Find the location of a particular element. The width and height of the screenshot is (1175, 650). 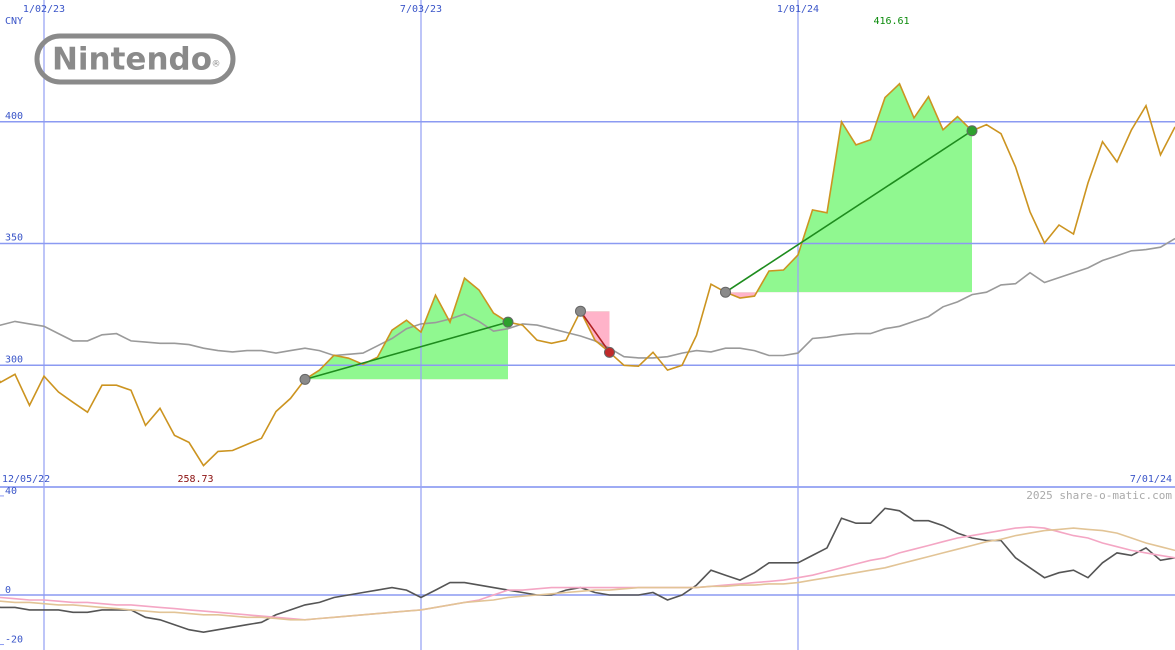

x-range-label: 12/05/22 is located at coordinates (26, 479).